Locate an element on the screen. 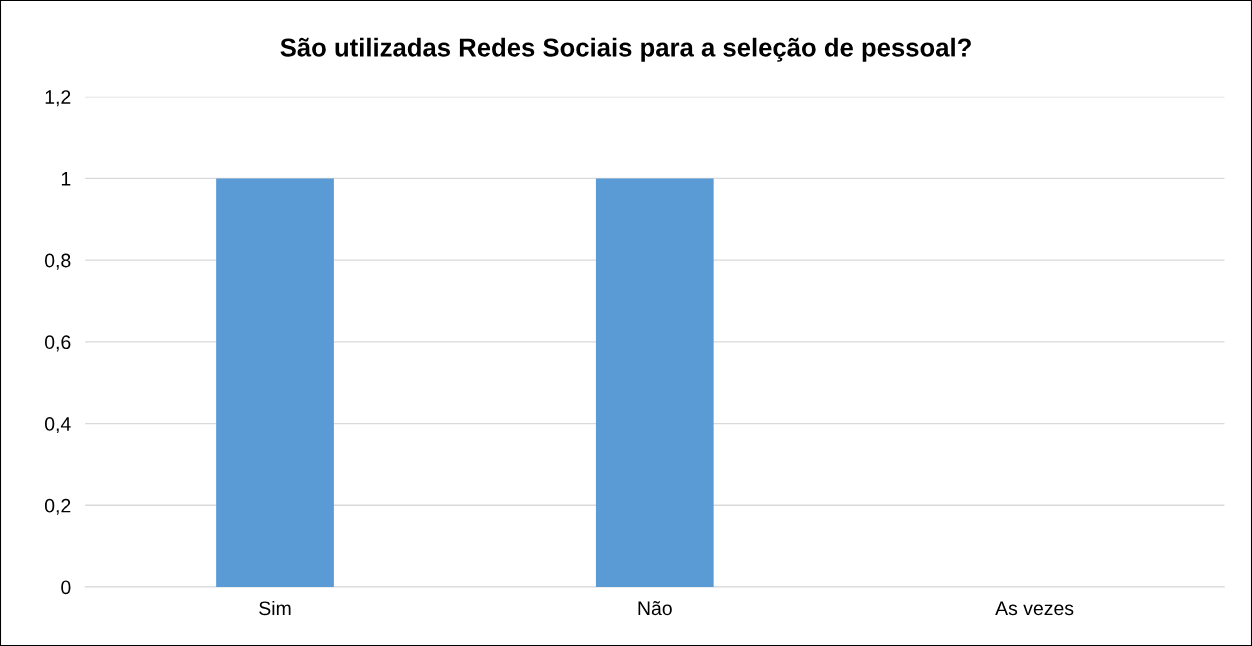 The width and height of the screenshot is (1252, 646). y-tick-label: 0,8 is located at coordinates (57, 261).